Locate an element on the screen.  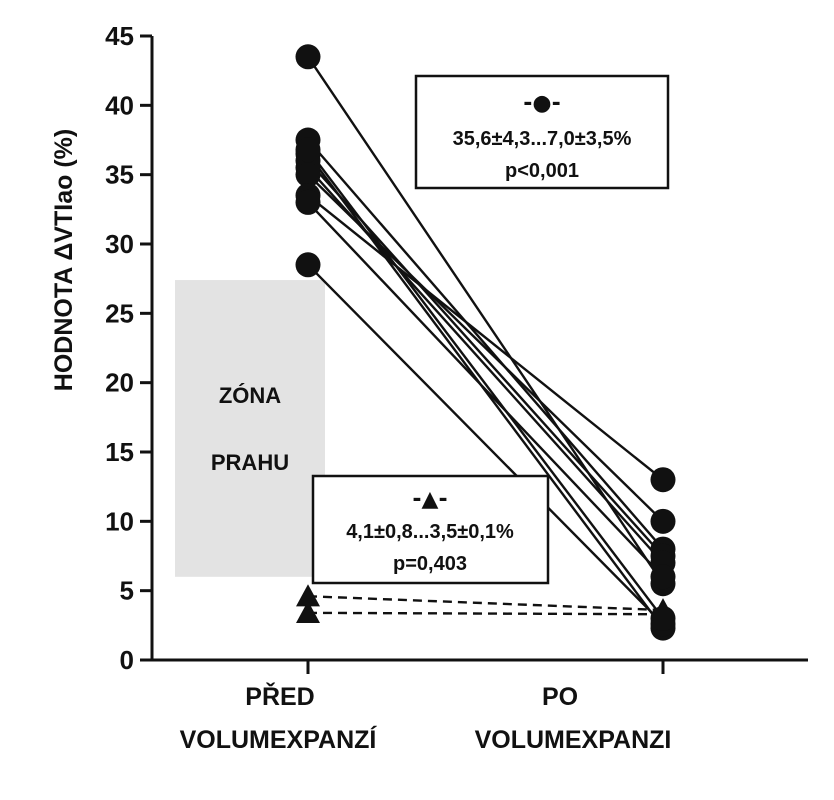
summary-triangles-symbol: -▲- is located at coordinates (429, 499).